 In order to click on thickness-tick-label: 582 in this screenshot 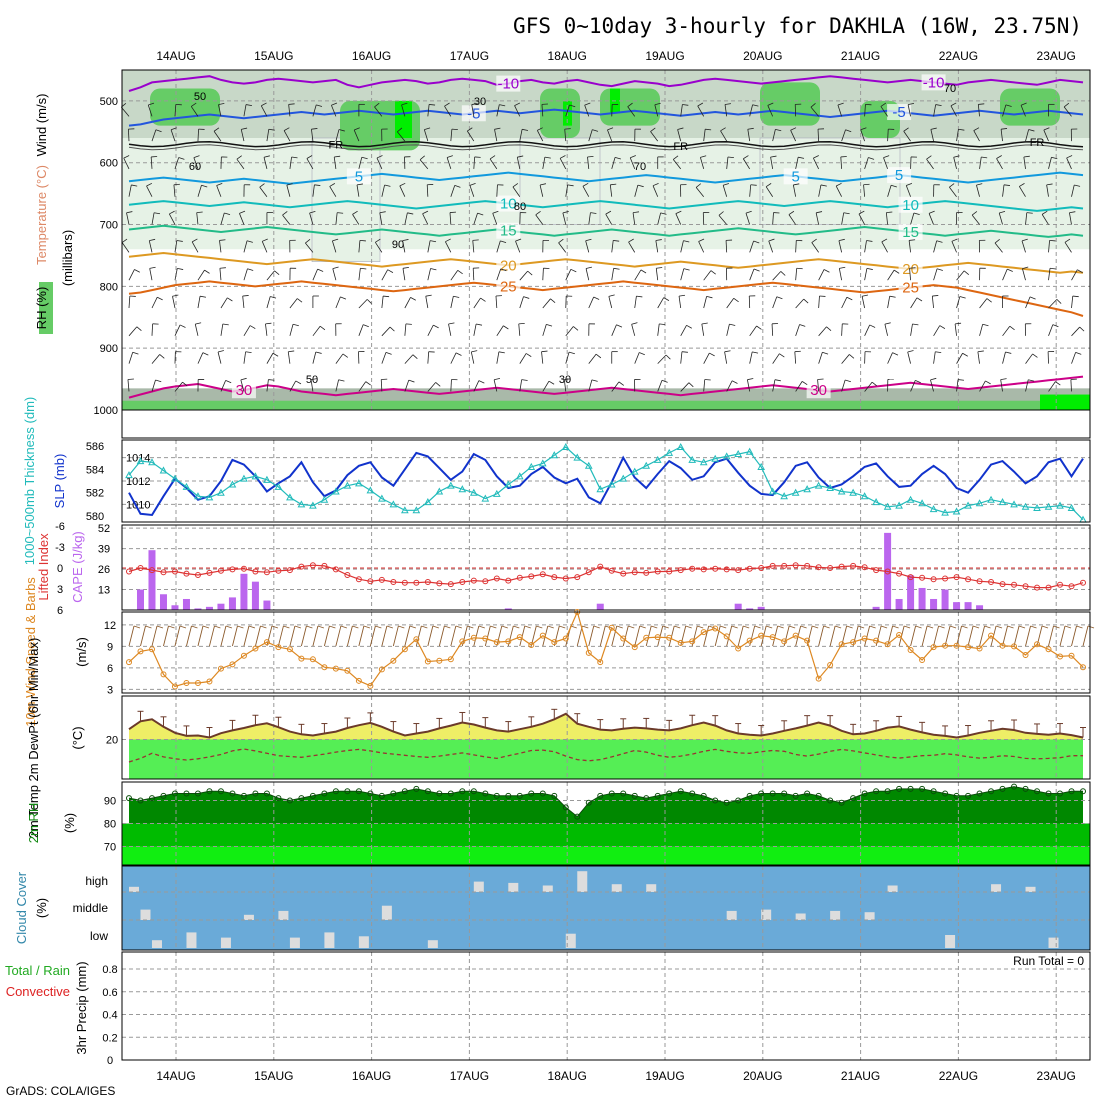, I will do `click(95, 494)`.